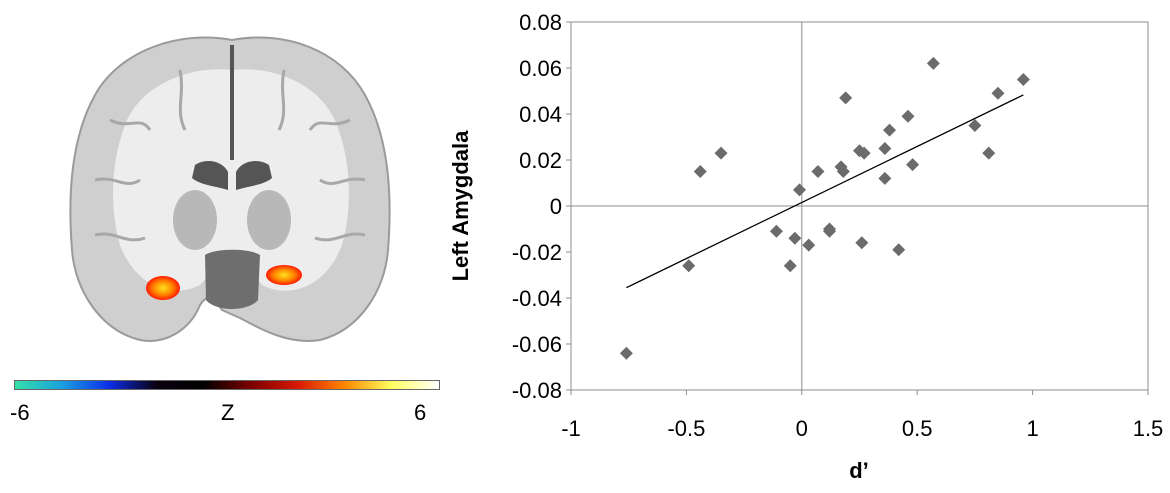  What do you see at coordinates (540, 114) in the screenshot?
I see `y-tick-label: 0.04` at bounding box center [540, 114].